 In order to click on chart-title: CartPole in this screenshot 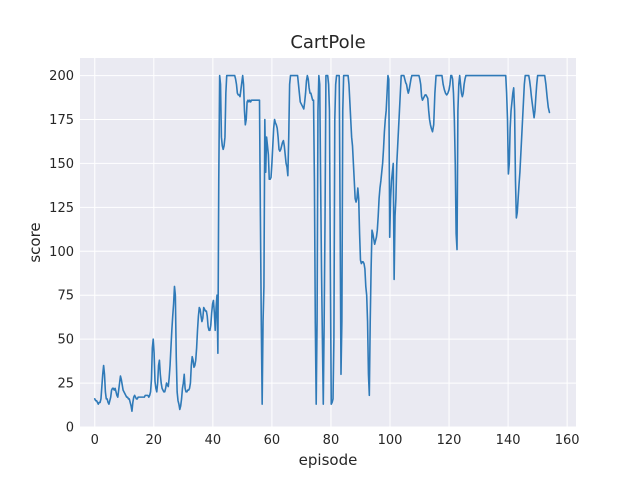, I will do `click(327, 42)`.